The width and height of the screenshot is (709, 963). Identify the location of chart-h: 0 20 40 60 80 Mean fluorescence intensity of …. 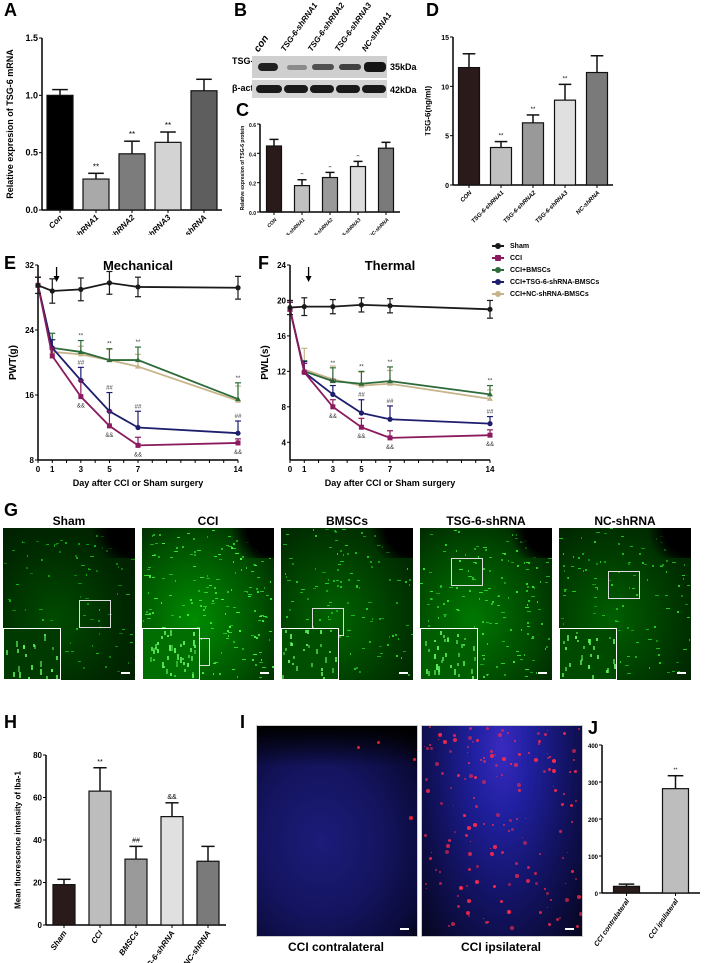
(119, 857).